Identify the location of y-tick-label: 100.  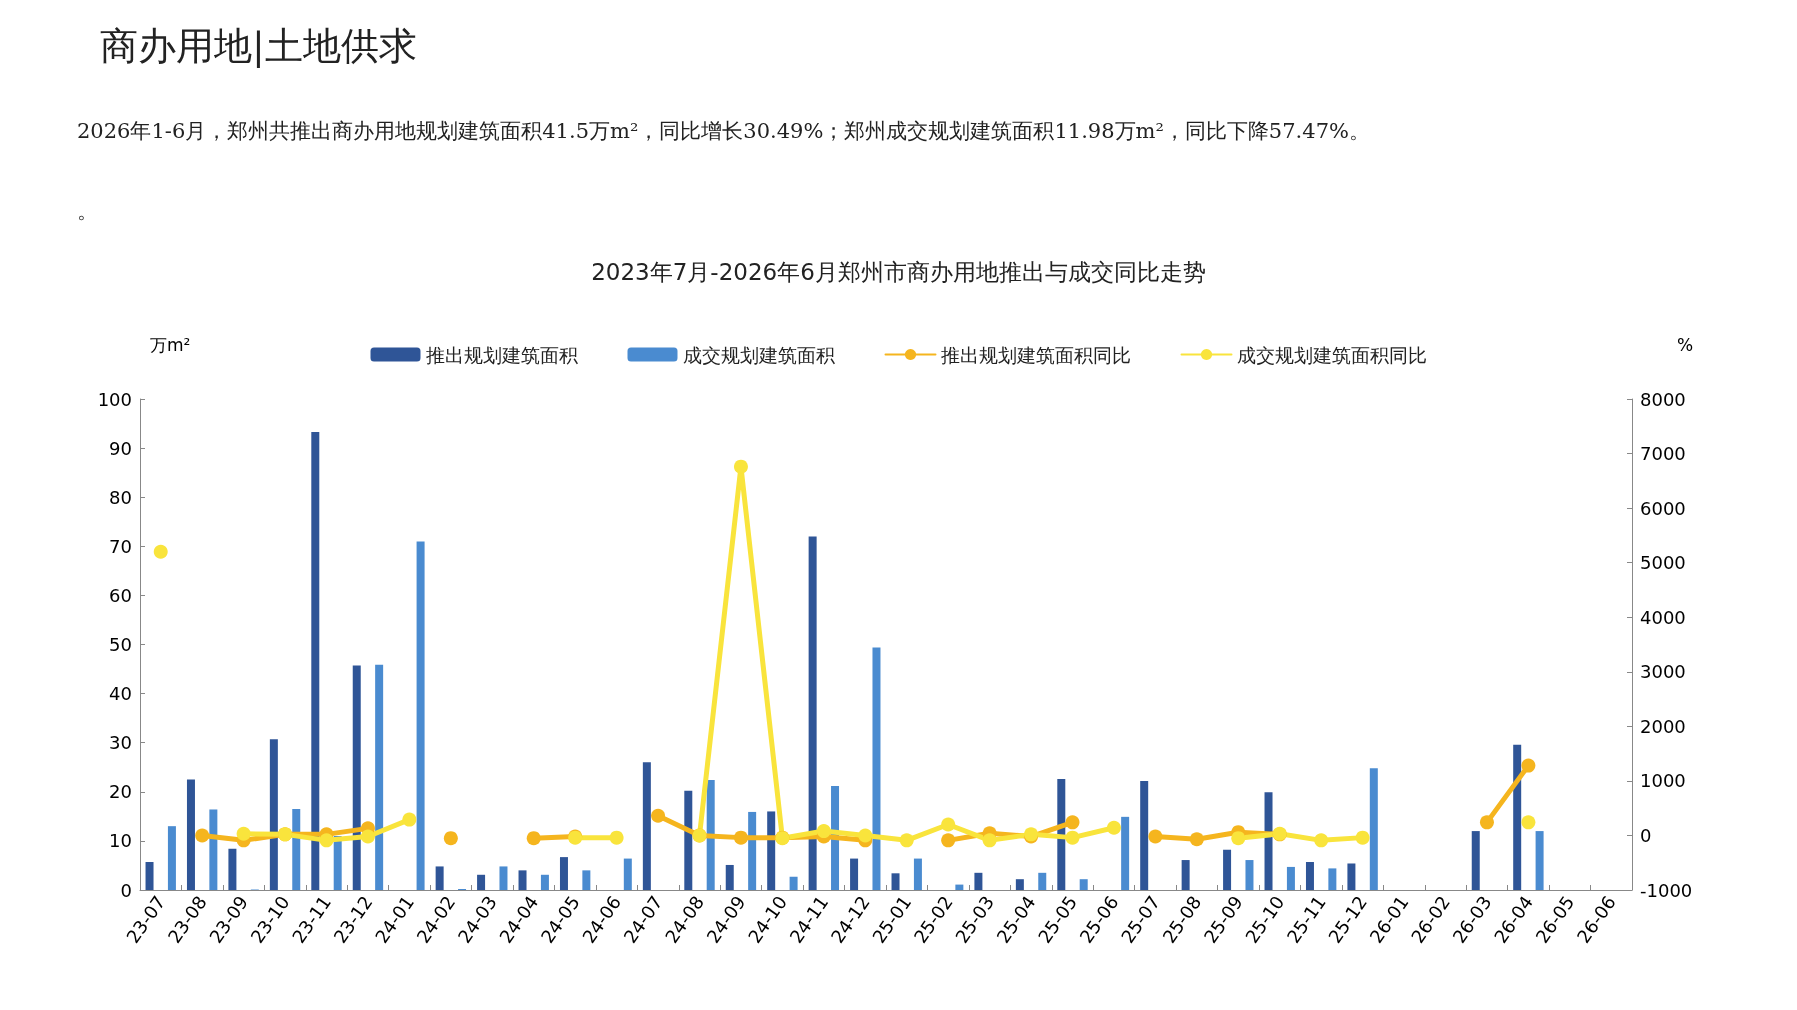
(114, 399).